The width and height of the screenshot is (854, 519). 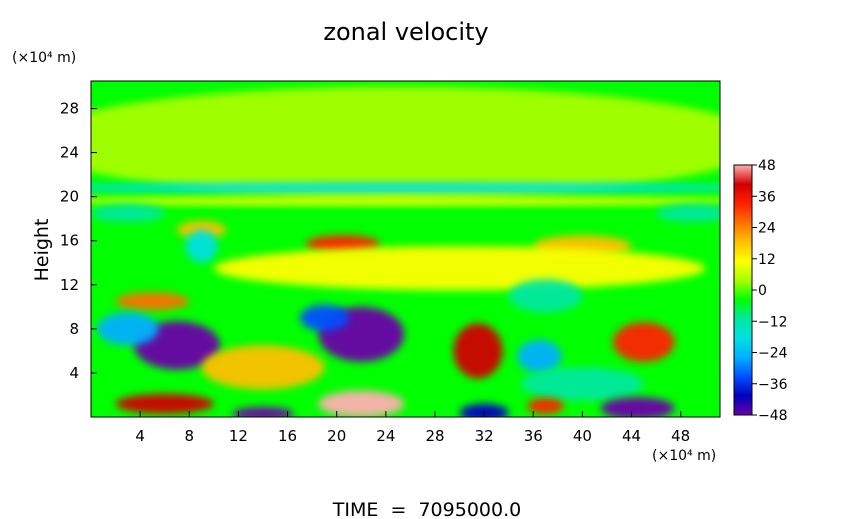 I want to click on colorbar-tick-label: 48, so click(x=767, y=166).